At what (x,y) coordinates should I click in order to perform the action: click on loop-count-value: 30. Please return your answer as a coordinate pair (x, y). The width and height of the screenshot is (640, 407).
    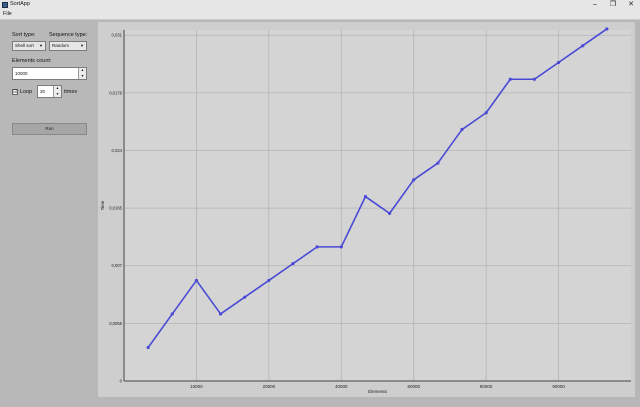
    Looking at the image, I should click on (43, 91).